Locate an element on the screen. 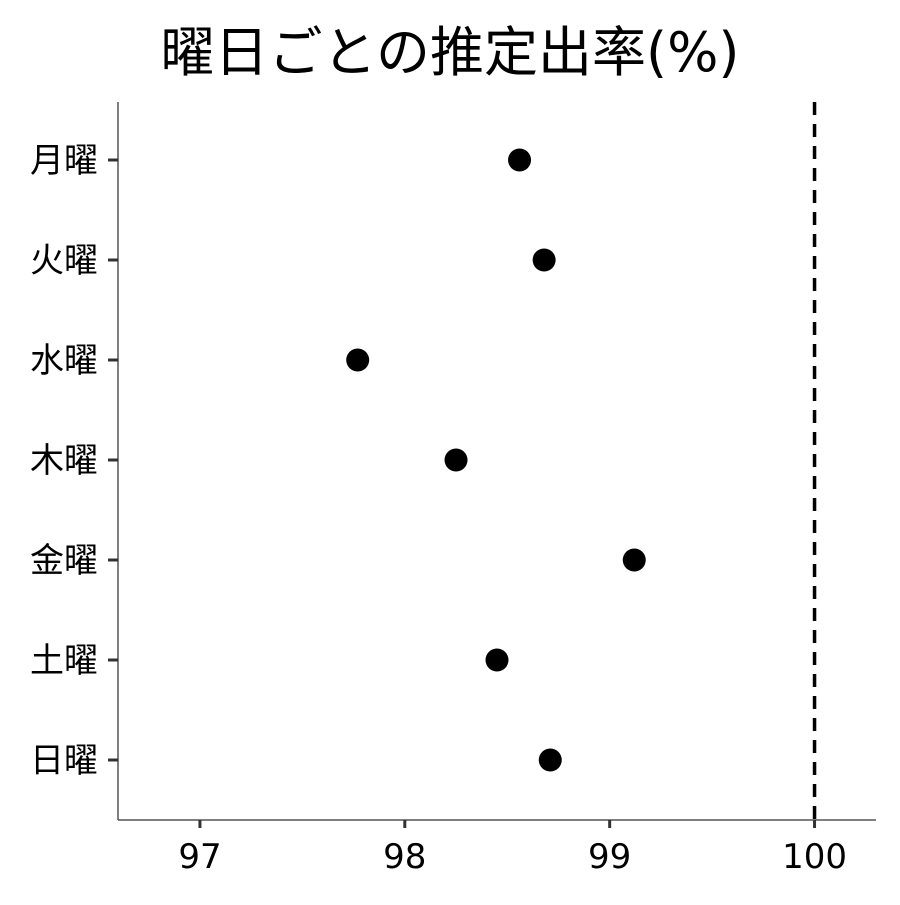 Image resolution: width=900 pixels, height=905 pixels. y-tick-label: 金曜 is located at coordinates (64, 561).